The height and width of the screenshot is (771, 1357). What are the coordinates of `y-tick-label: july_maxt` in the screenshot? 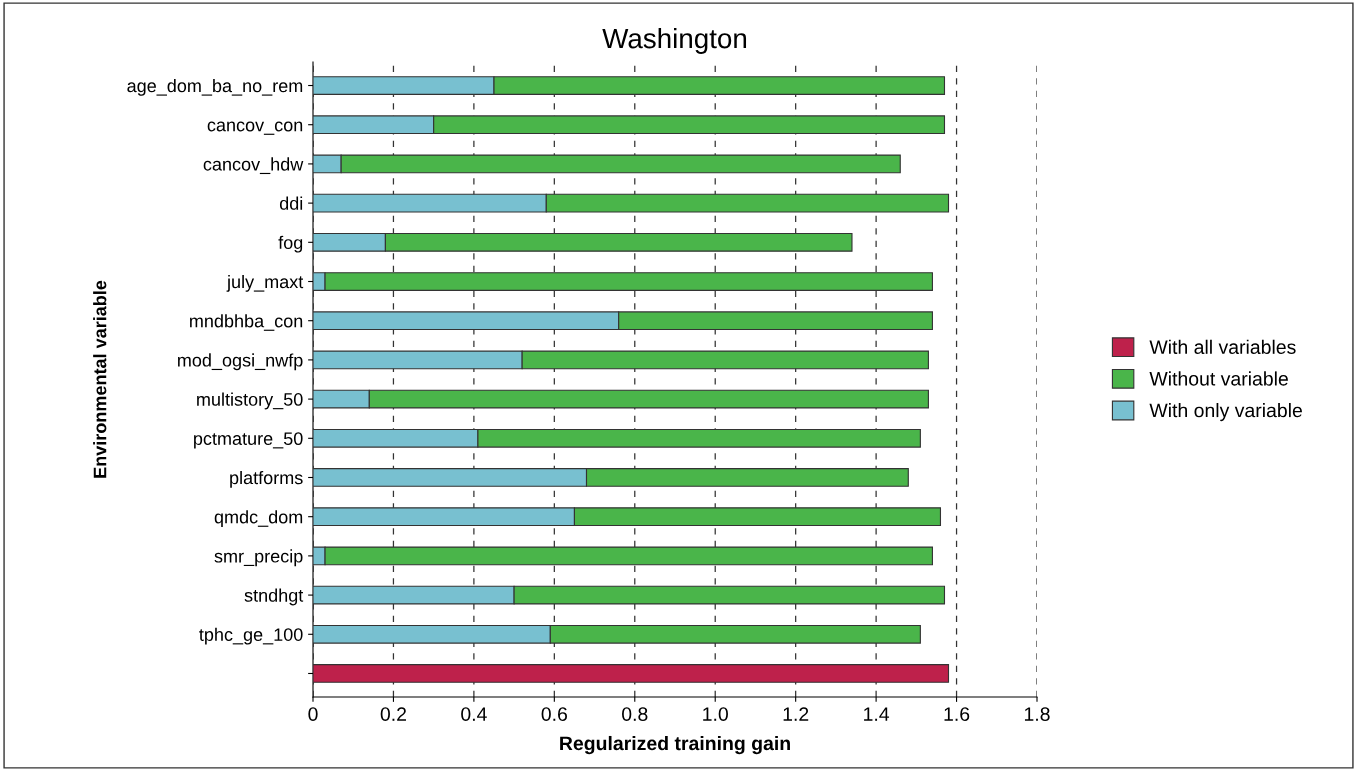 It's located at (265, 283).